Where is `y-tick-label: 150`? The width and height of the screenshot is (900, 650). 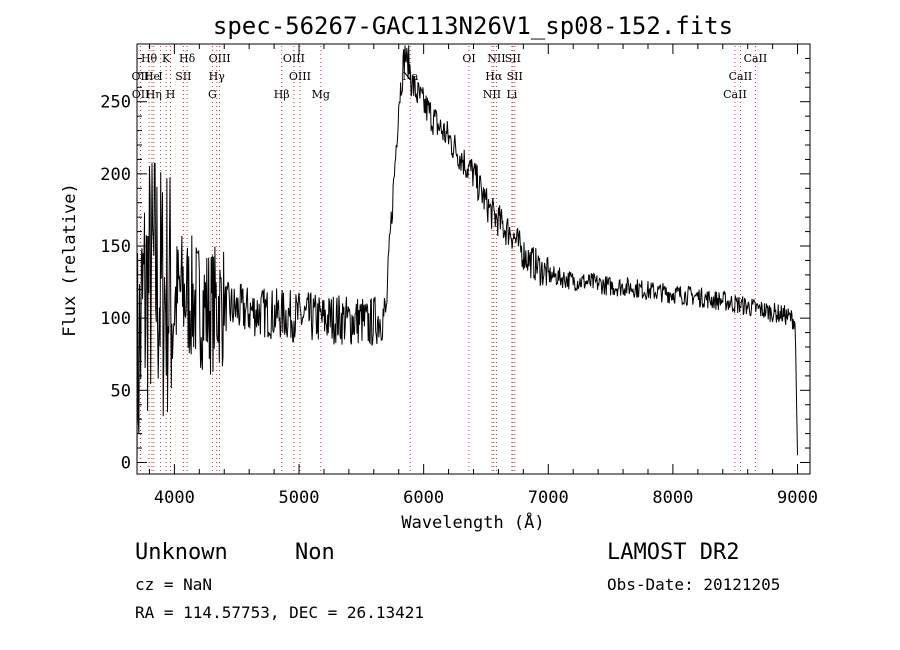 y-tick-label: 150 is located at coordinates (115, 247).